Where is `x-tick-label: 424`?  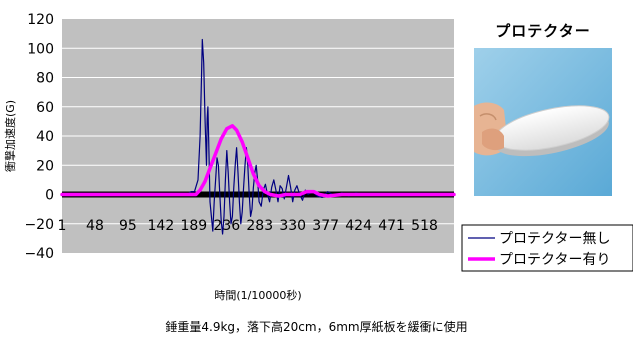
x-tick-label: 424 is located at coordinates (358, 226).